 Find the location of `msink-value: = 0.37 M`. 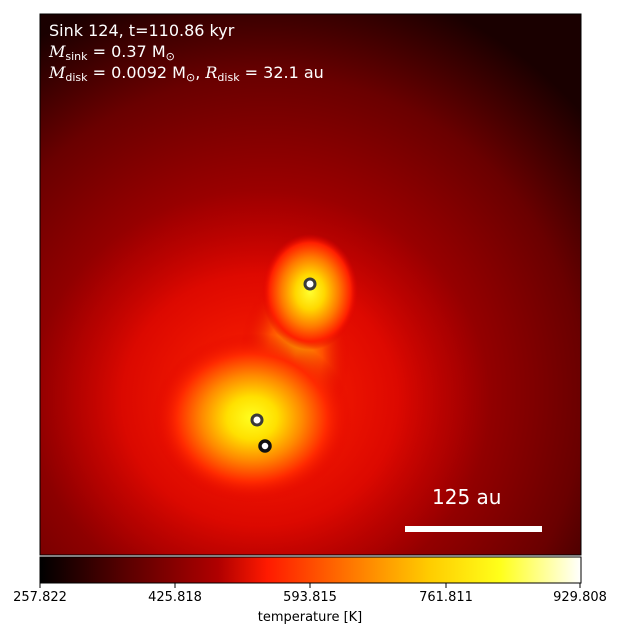

msink-value: = 0.37 M is located at coordinates (126, 51).